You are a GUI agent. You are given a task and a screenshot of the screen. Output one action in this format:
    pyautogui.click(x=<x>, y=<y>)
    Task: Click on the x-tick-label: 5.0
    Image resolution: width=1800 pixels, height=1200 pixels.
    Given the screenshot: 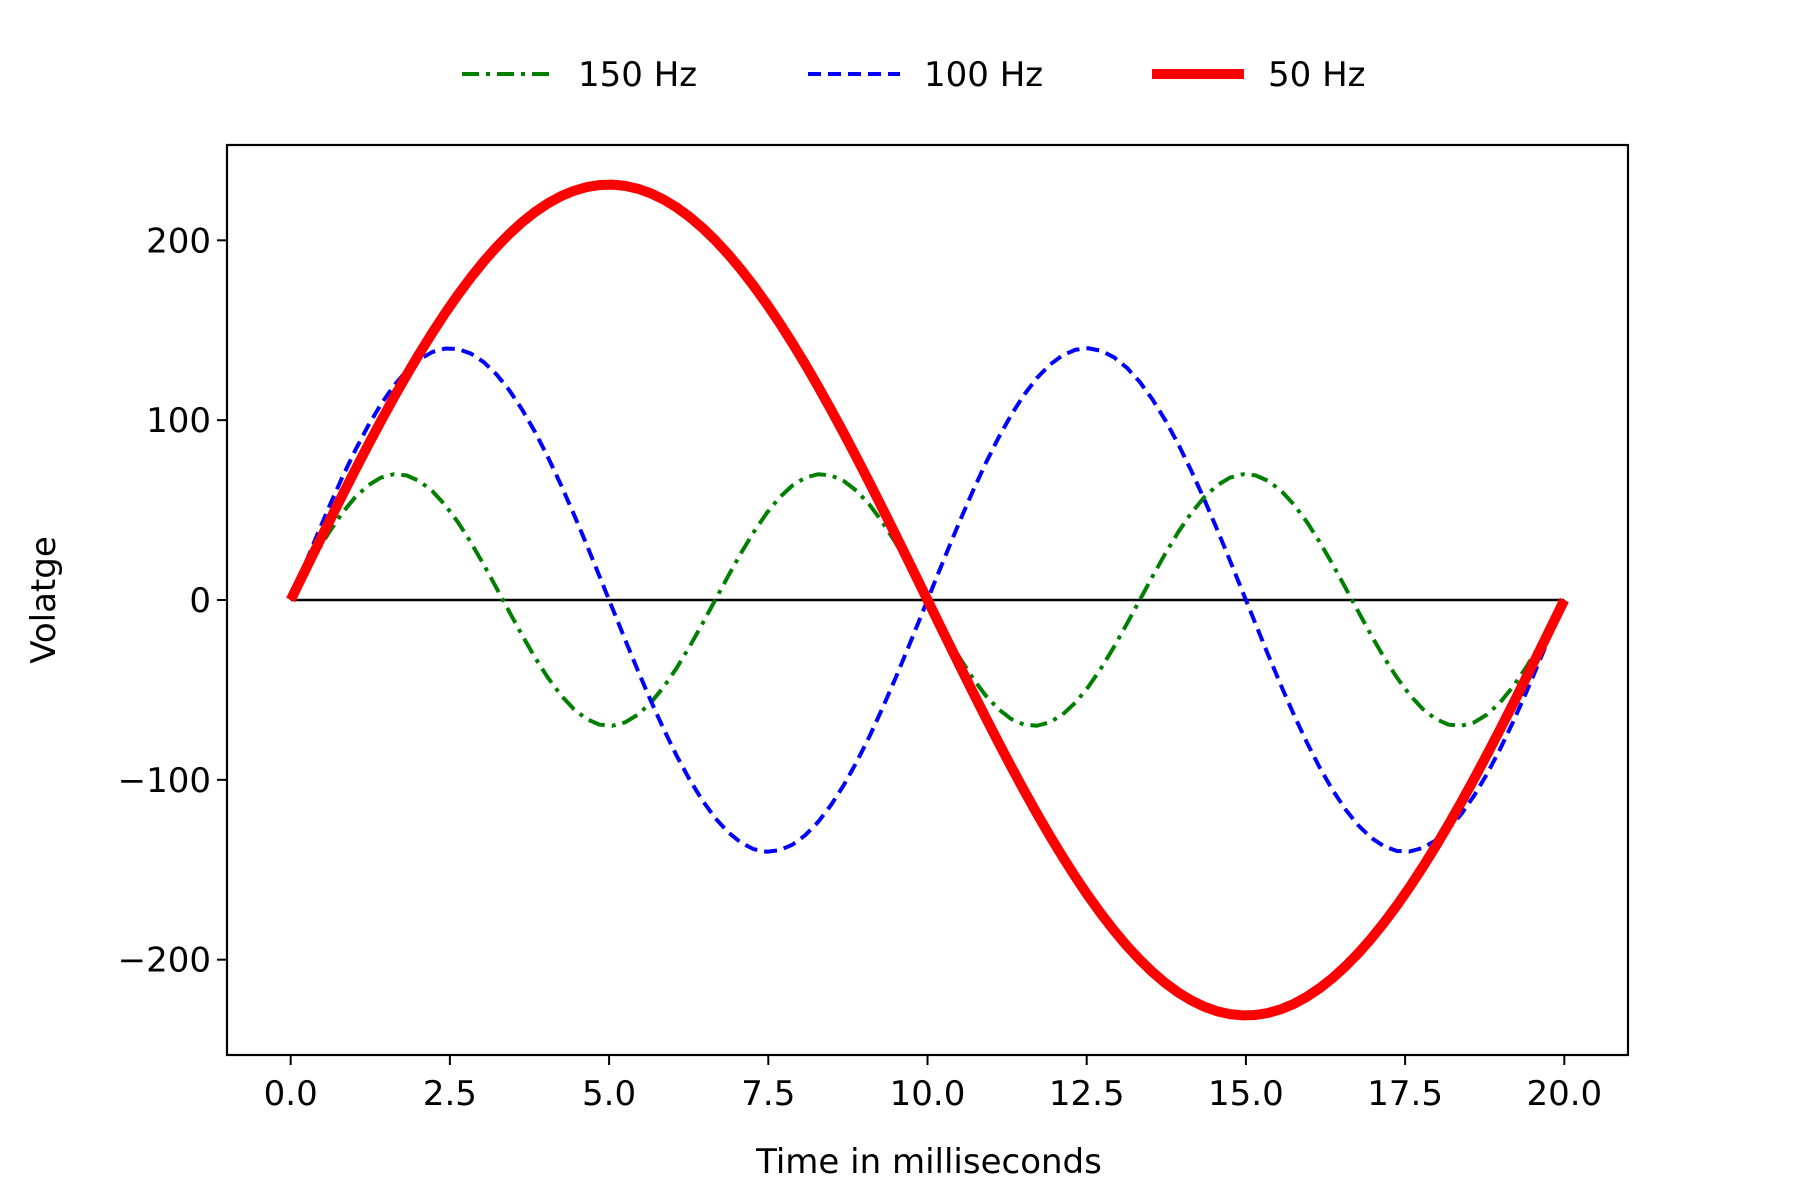 What is the action you would take?
    pyautogui.click(x=609, y=1094)
    